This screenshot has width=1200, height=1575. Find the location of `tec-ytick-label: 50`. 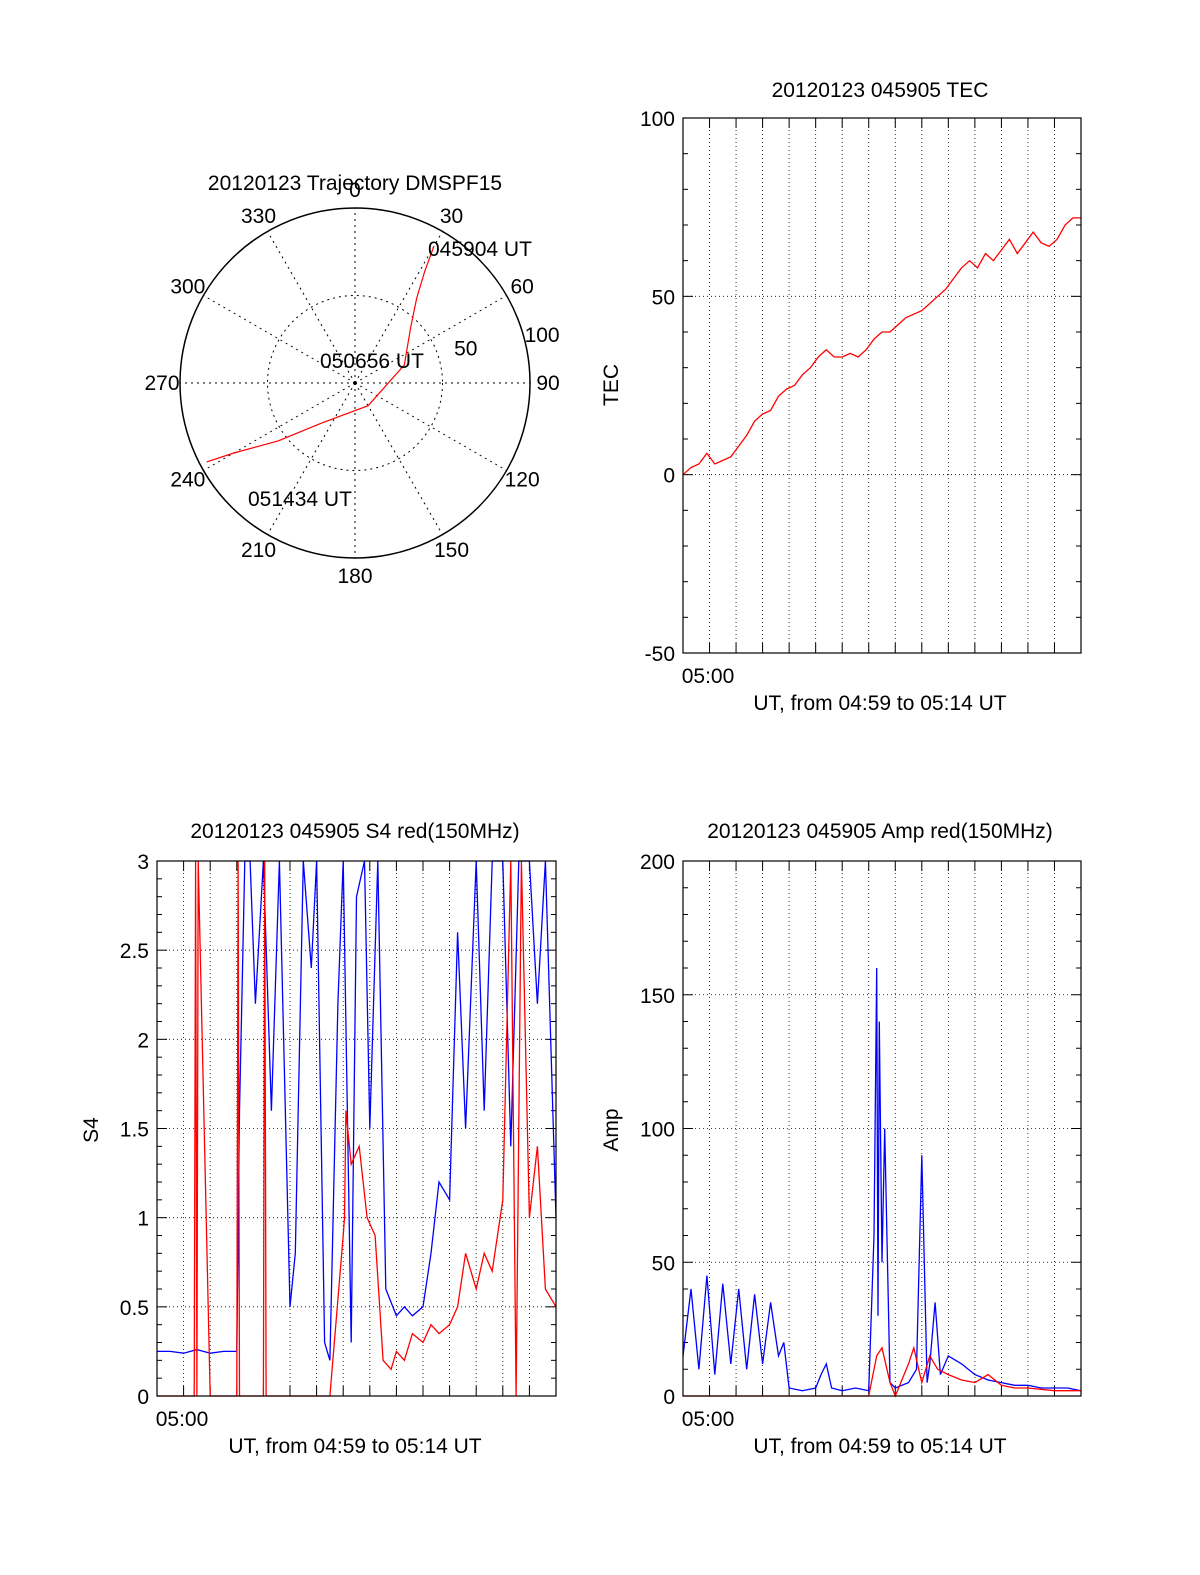

tec-ytick-label: 50 is located at coordinates (663, 297).